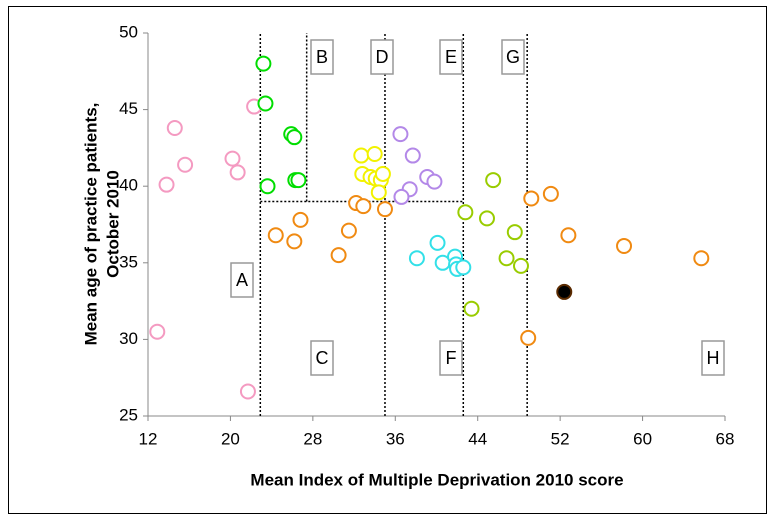 The height and width of the screenshot is (521, 776). What do you see at coordinates (128, 414) in the screenshot?
I see `y-tick-label: 25` at bounding box center [128, 414].